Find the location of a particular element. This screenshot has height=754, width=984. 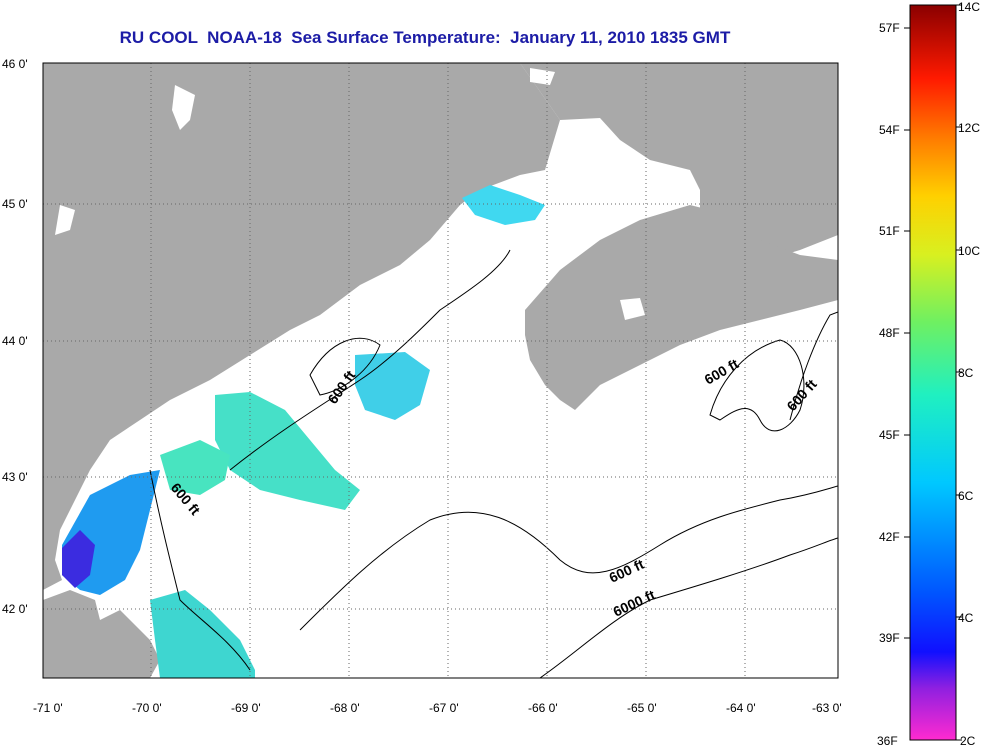

colorbar-f-label: 45F is located at coordinates (889, 435).